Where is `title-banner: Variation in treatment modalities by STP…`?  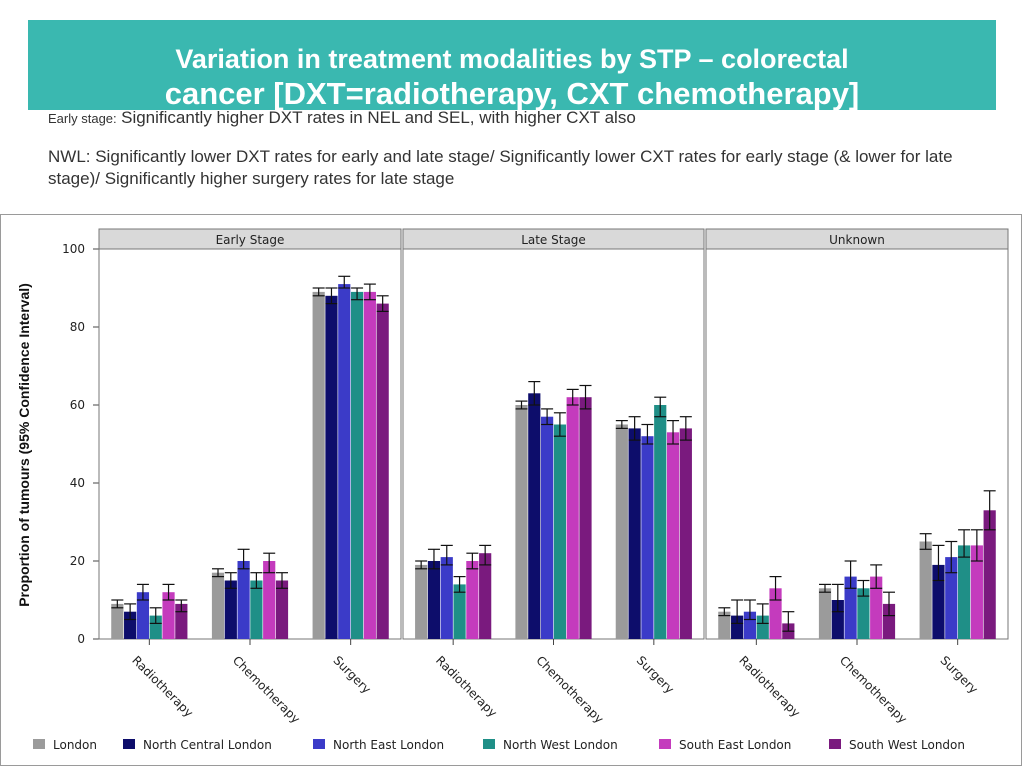 title-banner: Variation in treatment modalities by STP… is located at coordinates (512, 66).